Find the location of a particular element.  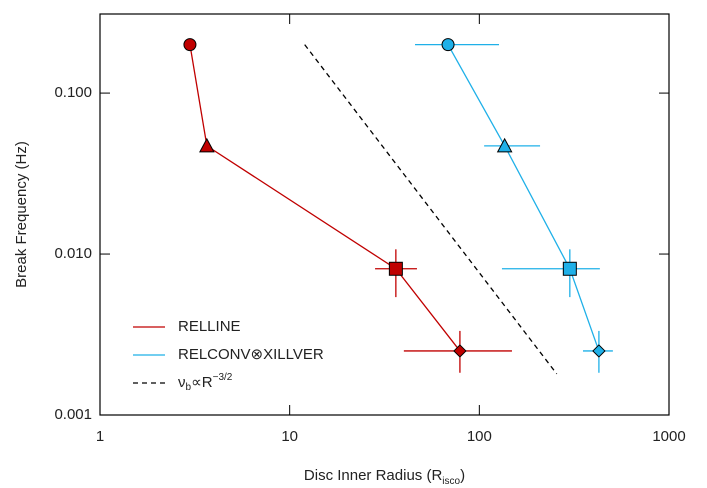

legend-label-part: ∝R is located at coordinates (202, 382).